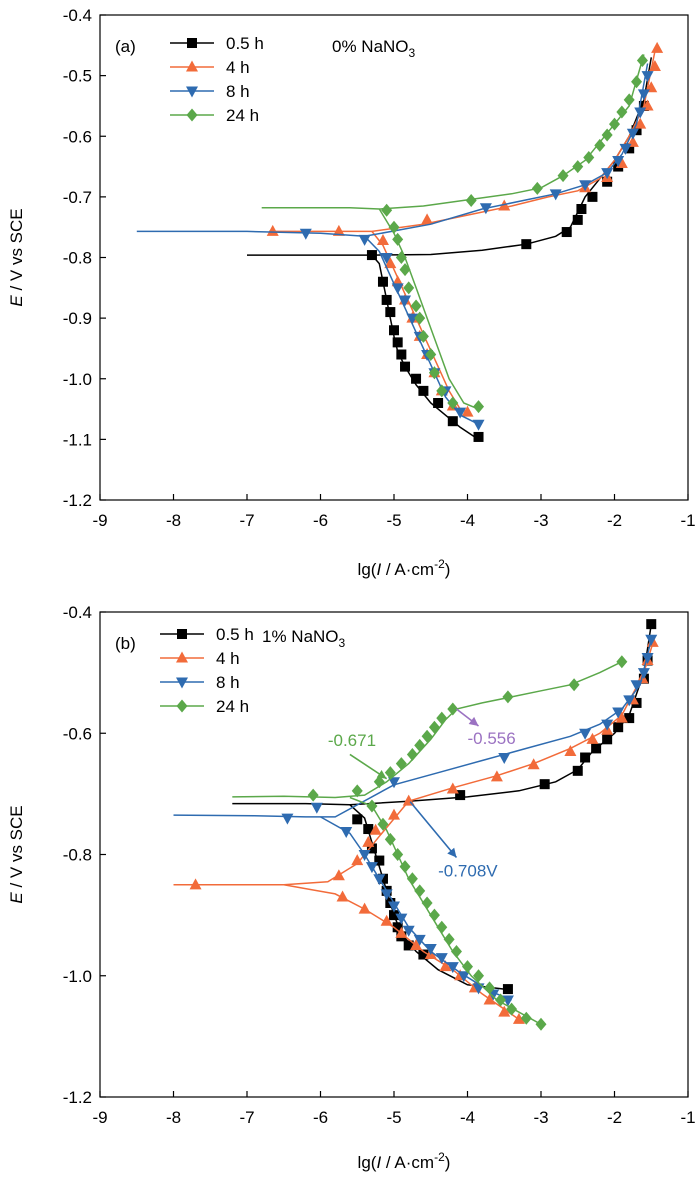 This screenshot has width=700, height=1179. I want to click on y-tick-label: -0.6, so click(77, 733).